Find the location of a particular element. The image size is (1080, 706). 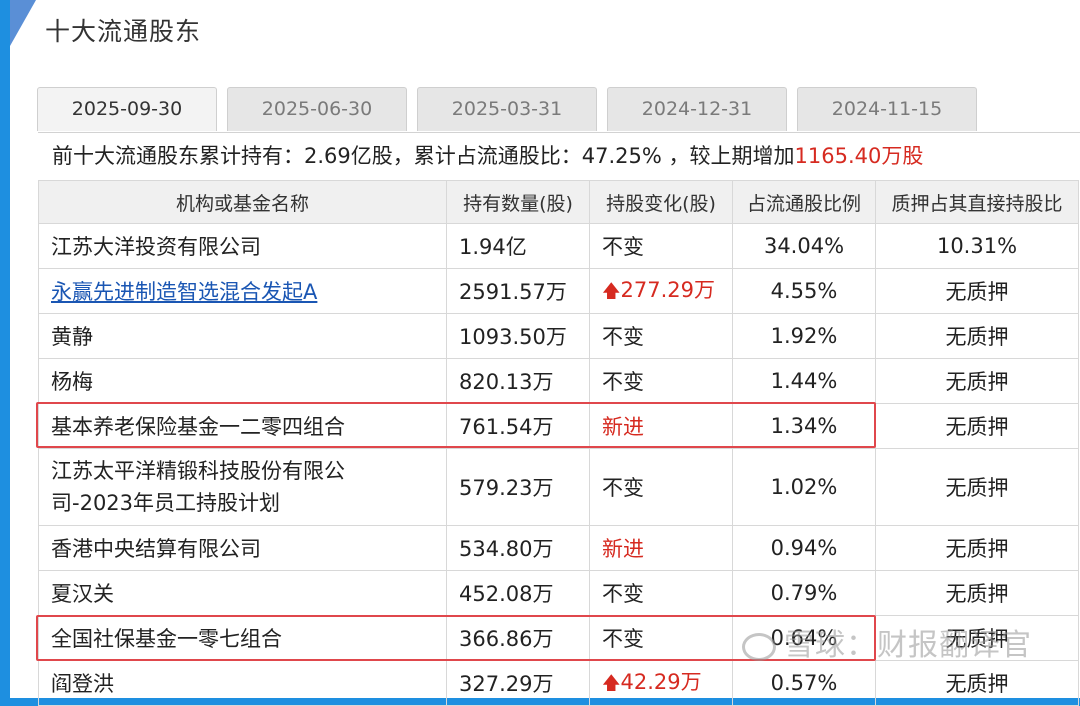

float-ratio: 0.79% is located at coordinates (804, 593).